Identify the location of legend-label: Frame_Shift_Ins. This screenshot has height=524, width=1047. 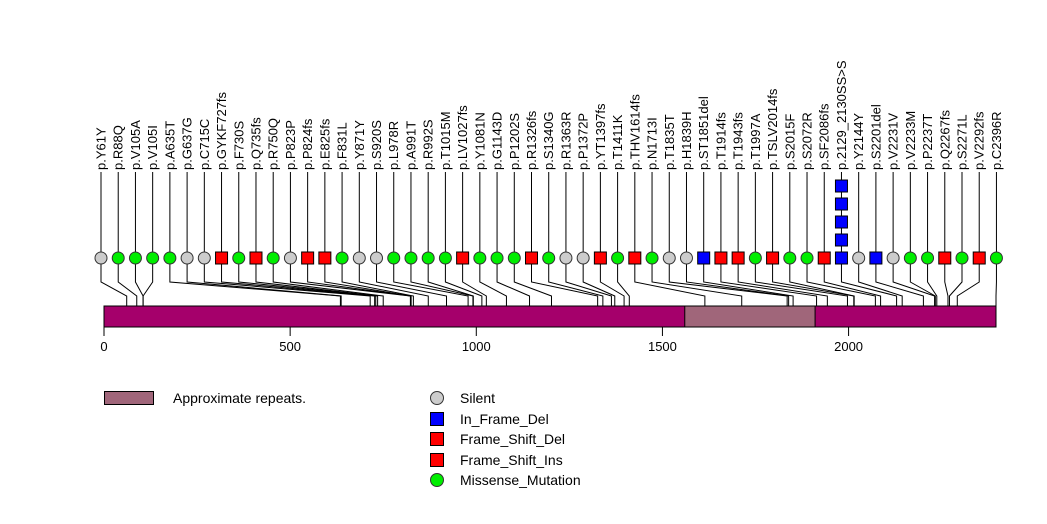
(511, 459).